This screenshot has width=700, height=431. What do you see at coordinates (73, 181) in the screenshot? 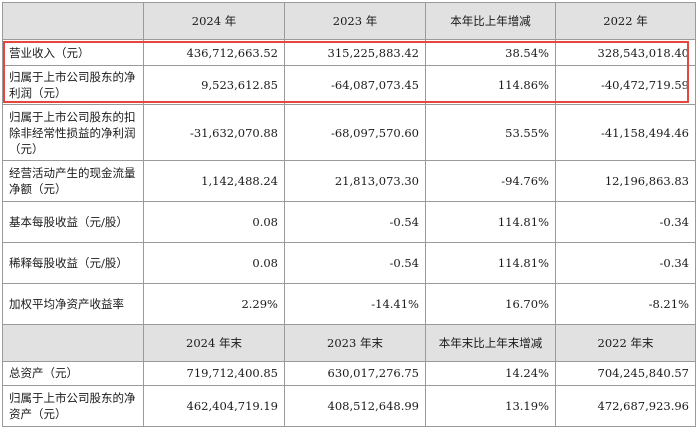
I see `row-label: 经营活动产生的现金流量净额（元）` at bounding box center [73, 181].